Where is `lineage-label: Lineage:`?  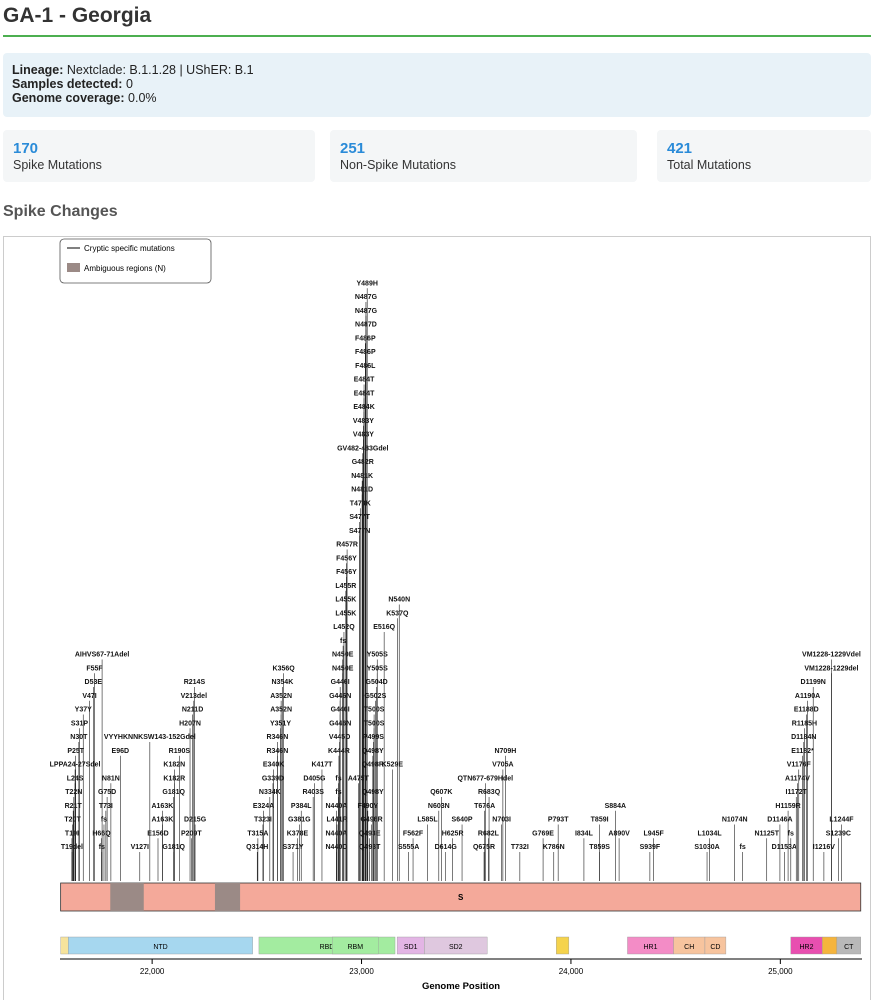 lineage-label: Lineage: is located at coordinates (38, 70).